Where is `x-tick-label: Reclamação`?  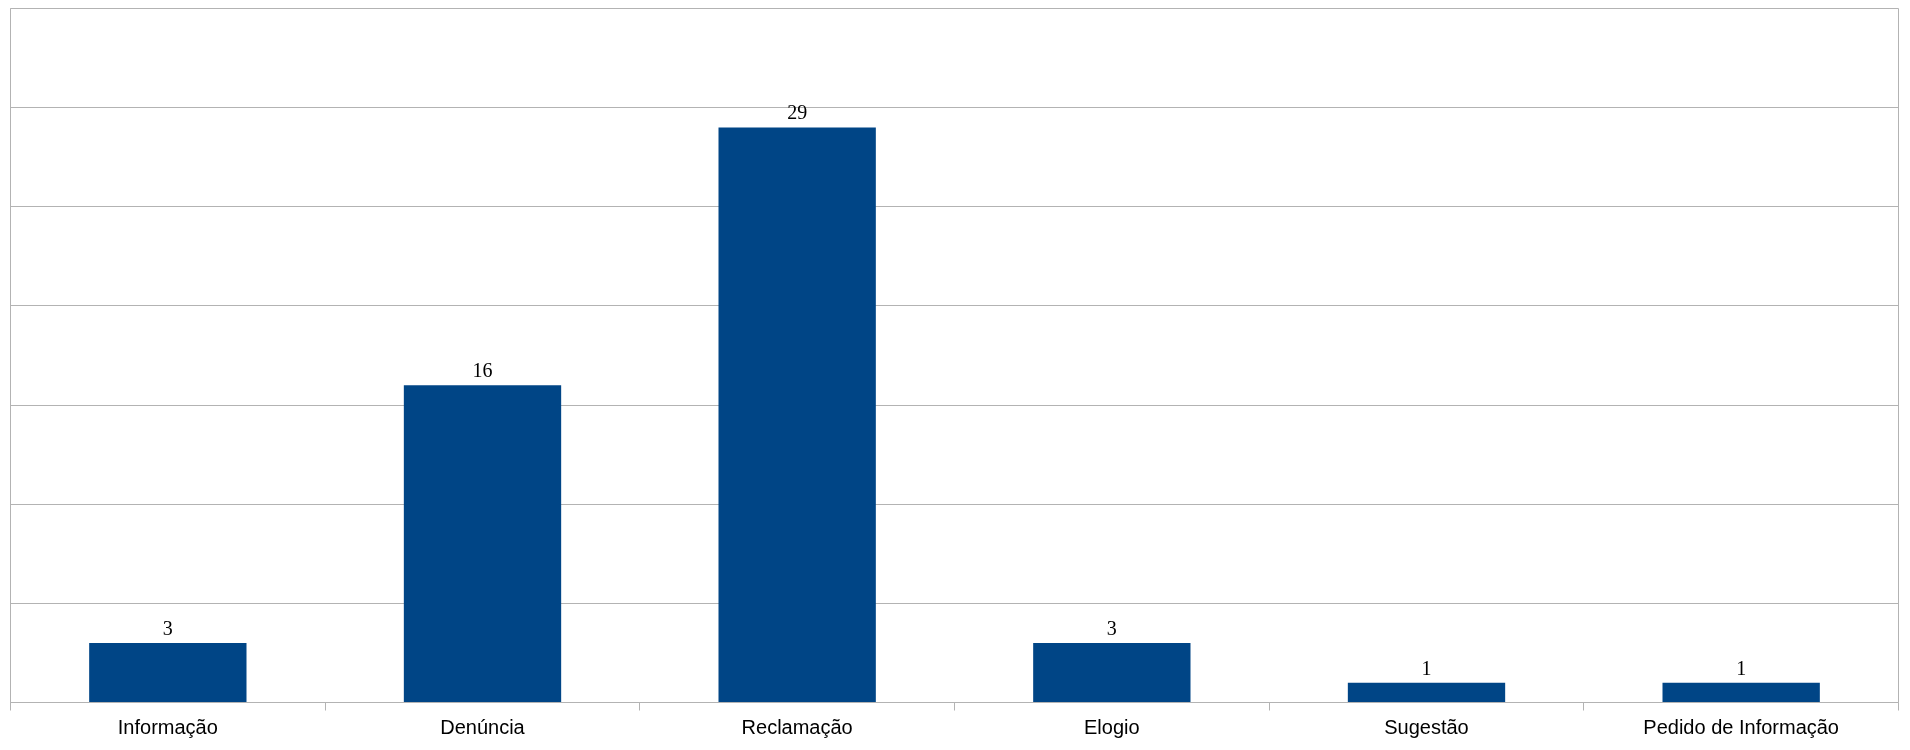 x-tick-label: Reclamação is located at coordinates (797, 726).